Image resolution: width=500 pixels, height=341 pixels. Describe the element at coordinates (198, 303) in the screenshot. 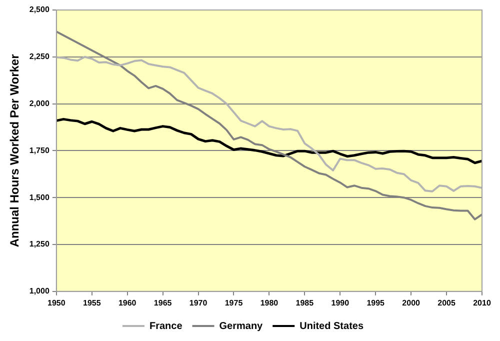

I see `x-tick-label: 1970` at that location.